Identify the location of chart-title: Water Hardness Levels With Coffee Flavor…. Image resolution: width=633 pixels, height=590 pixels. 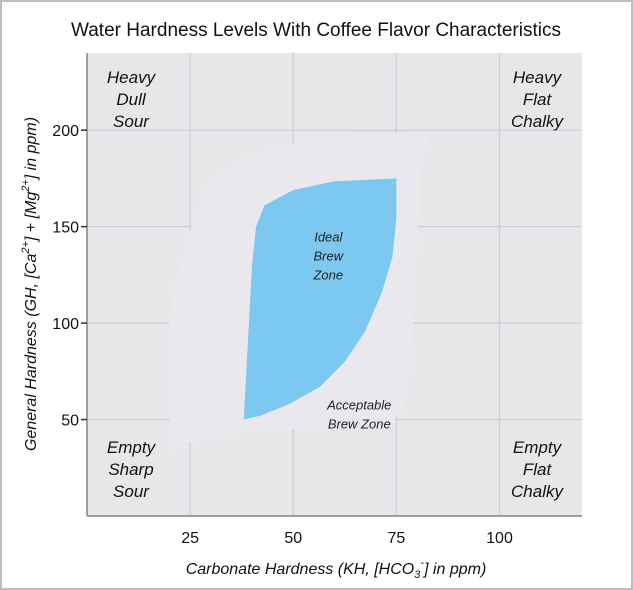
(316, 30).